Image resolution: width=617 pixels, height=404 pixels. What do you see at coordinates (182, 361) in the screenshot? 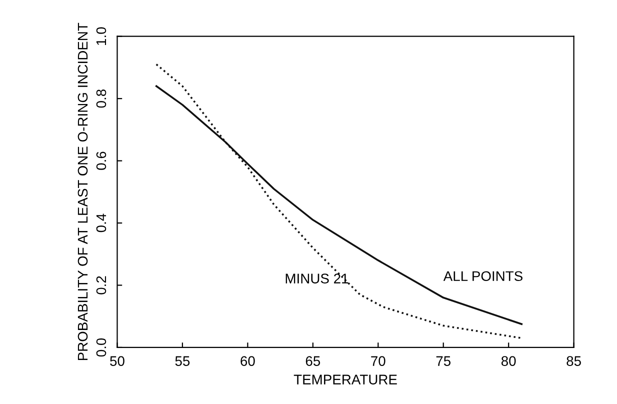
I see `x-tick-label: 55` at bounding box center [182, 361].